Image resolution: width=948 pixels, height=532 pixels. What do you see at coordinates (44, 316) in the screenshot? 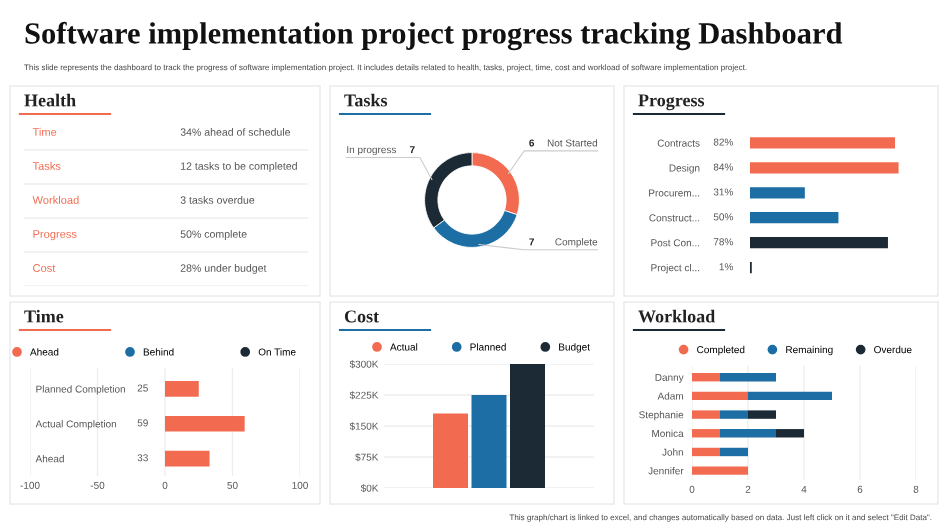
I see `chart-title: Time` at bounding box center [44, 316].